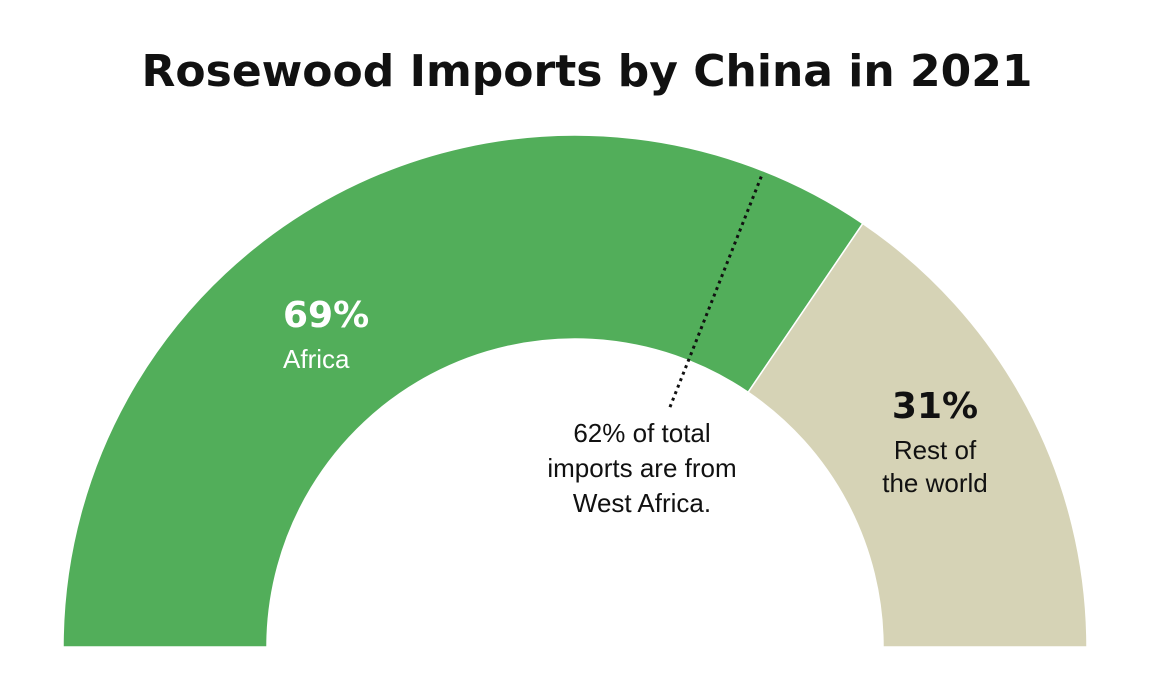 This screenshot has height=700, width=1162. I want to click on slice-category-label: Africa, so click(316, 359).